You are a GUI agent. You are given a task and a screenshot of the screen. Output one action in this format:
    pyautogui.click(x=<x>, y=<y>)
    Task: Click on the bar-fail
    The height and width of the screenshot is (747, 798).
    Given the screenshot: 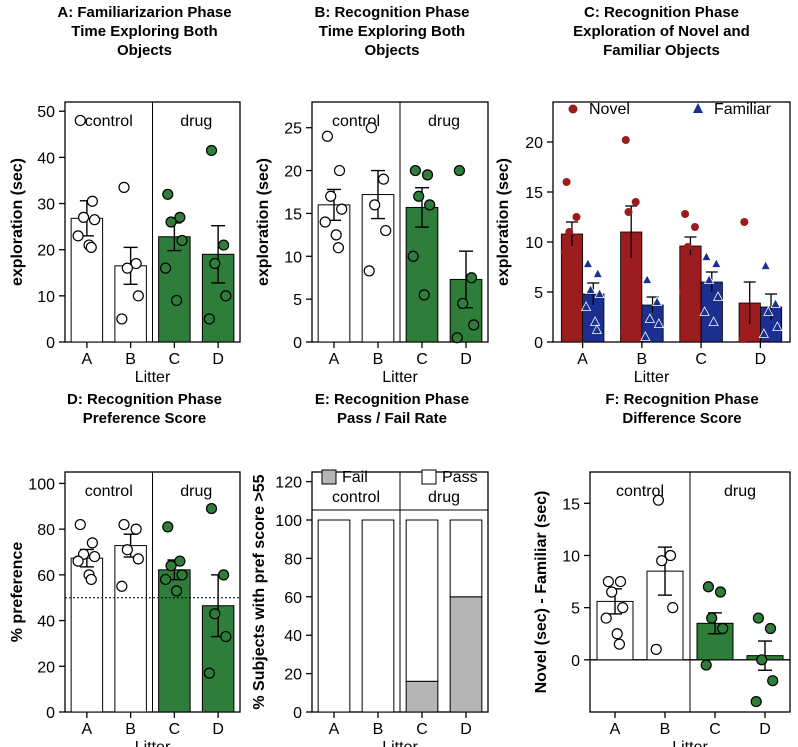 What is the action you would take?
    pyautogui.click(x=422, y=696)
    